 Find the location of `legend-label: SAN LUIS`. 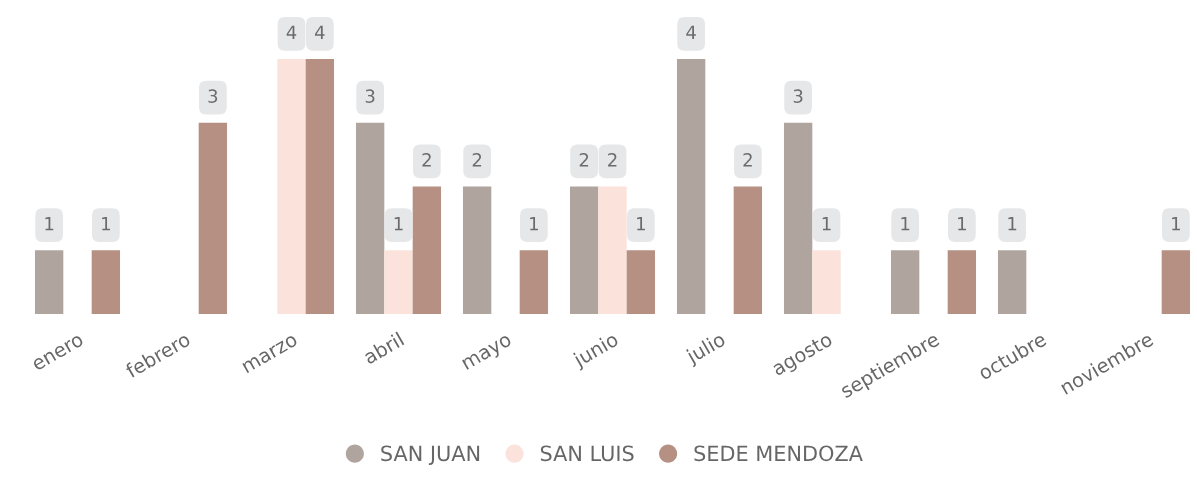

legend-label: SAN LUIS is located at coordinates (587, 453).